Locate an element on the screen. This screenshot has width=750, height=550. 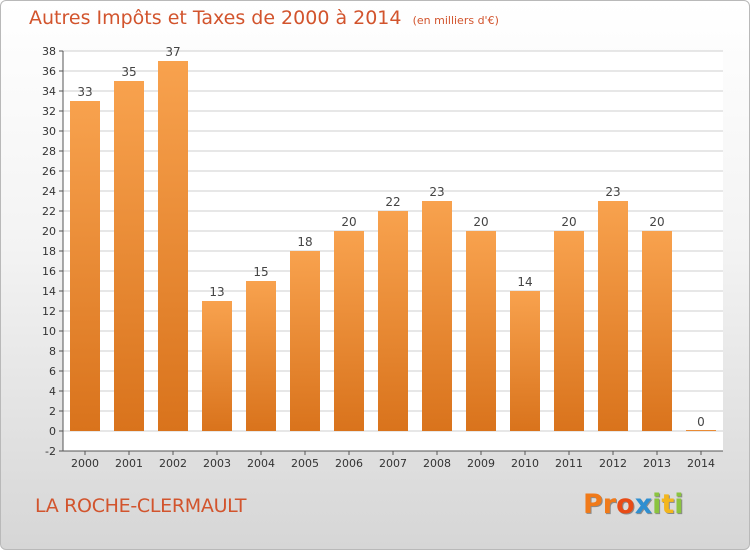
y-tick-label: 2 is located at coordinates (52, 411).